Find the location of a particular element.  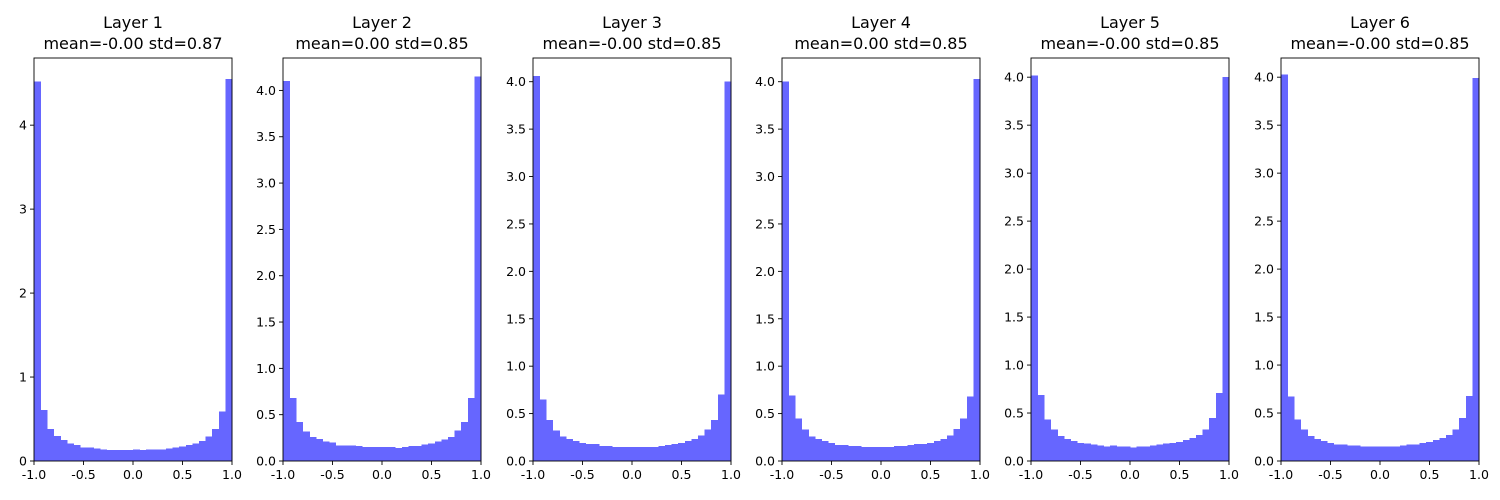

panel-title: Layer 4 is located at coordinates (881, 22).